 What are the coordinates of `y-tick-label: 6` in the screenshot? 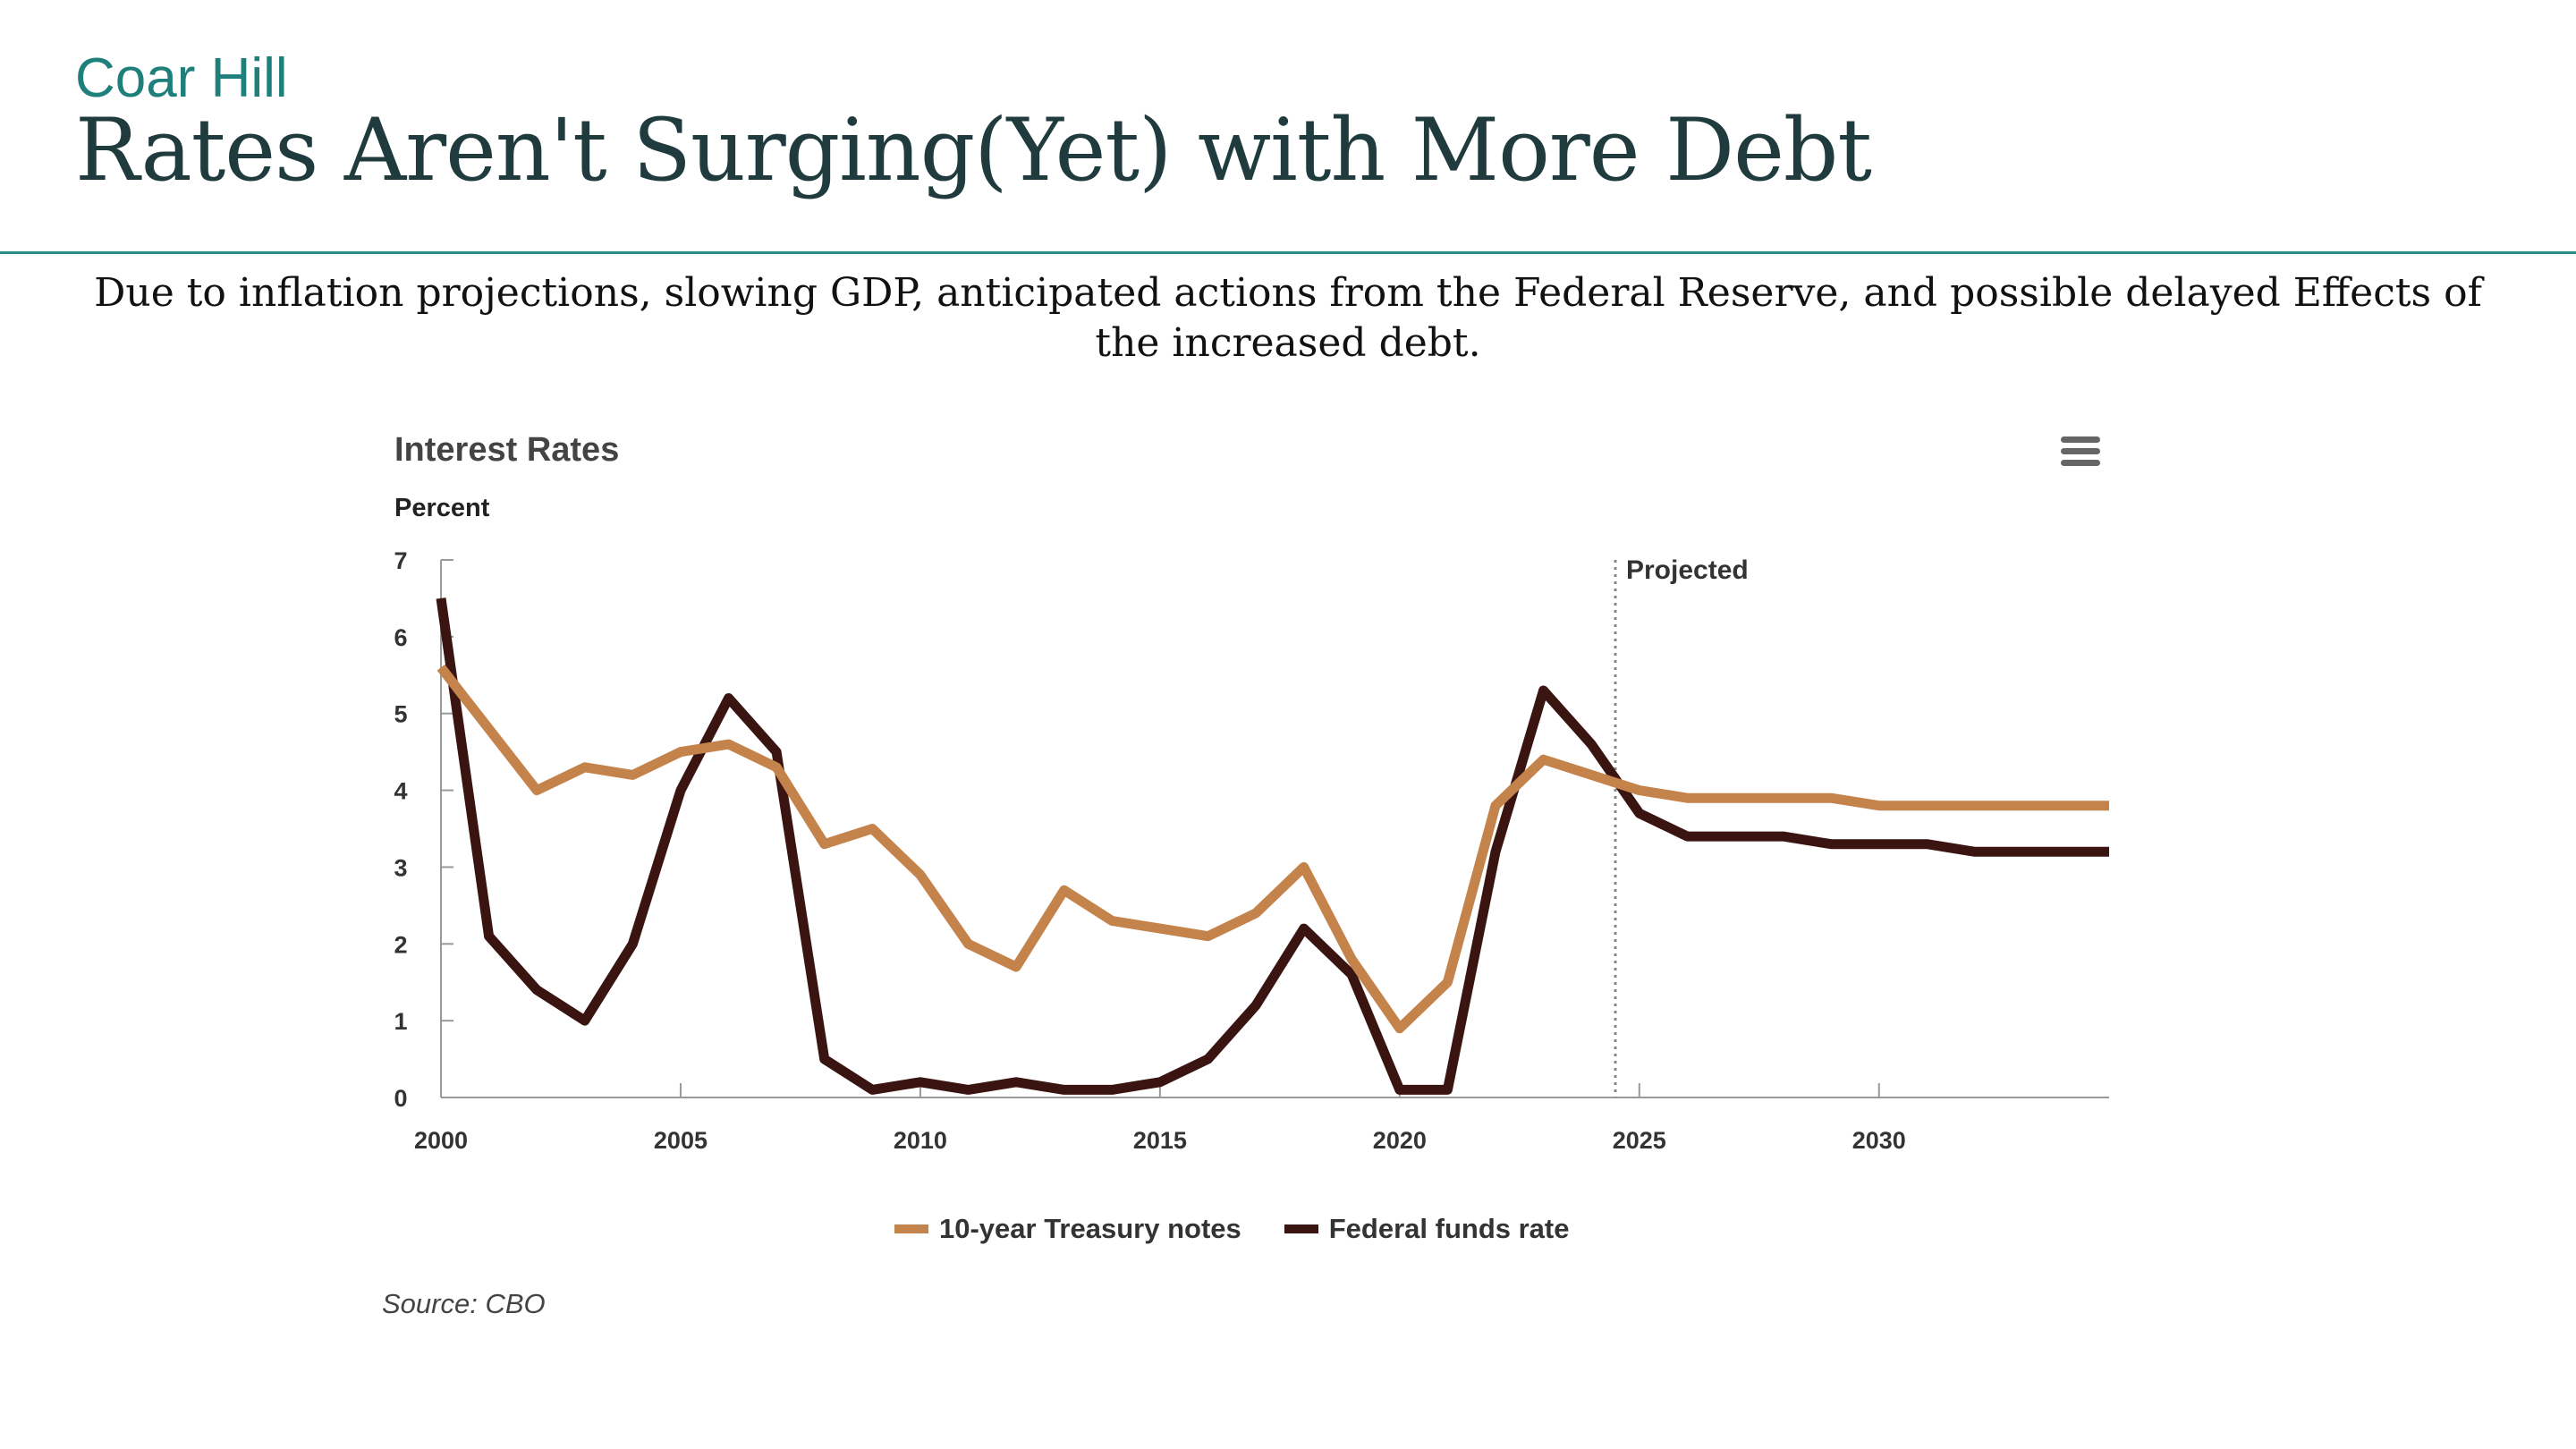 It's located at (400, 637).